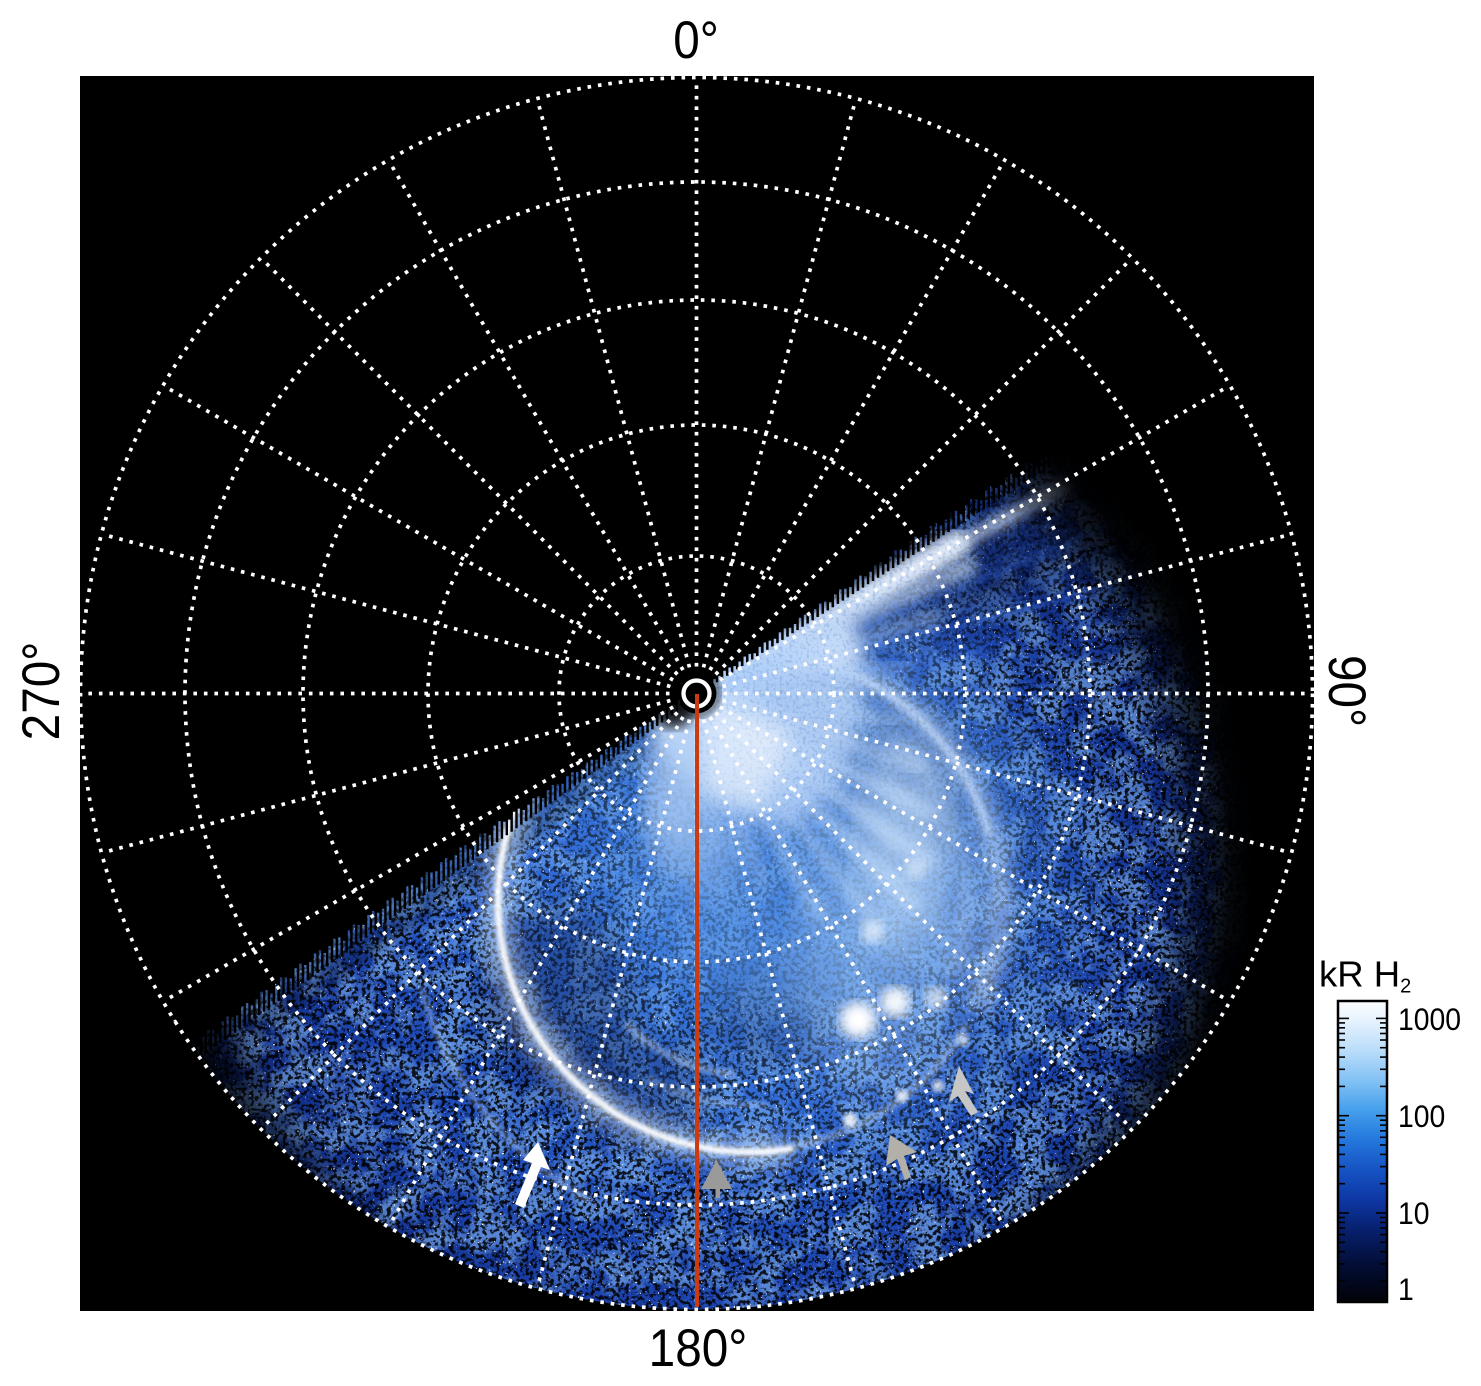  I want to click on svg-text: 270°, so click(41, 691).